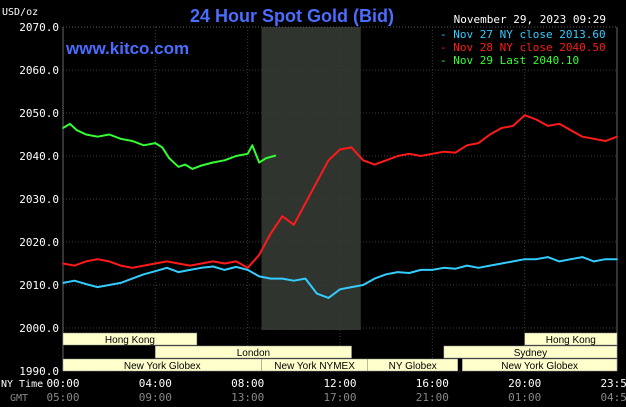 The height and width of the screenshot is (407, 626). I want to click on session-band-label: New York NYMEX, so click(314, 366).